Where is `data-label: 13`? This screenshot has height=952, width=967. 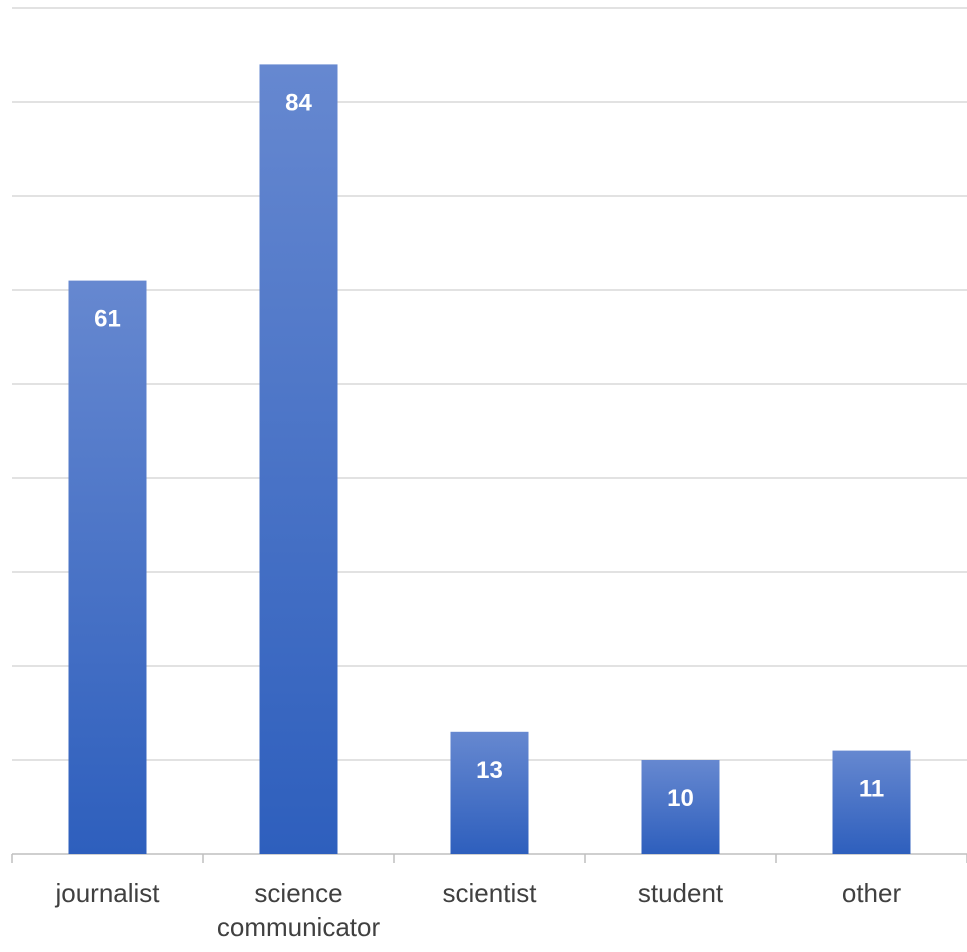
data-label: 13 is located at coordinates (489, 770).